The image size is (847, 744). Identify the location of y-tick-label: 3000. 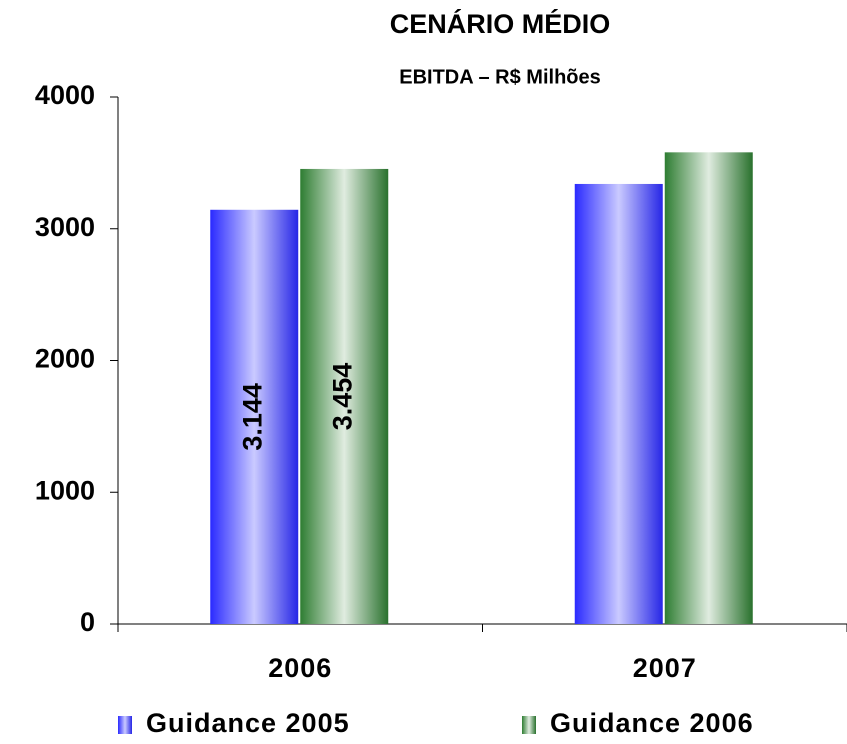
(65, 227).